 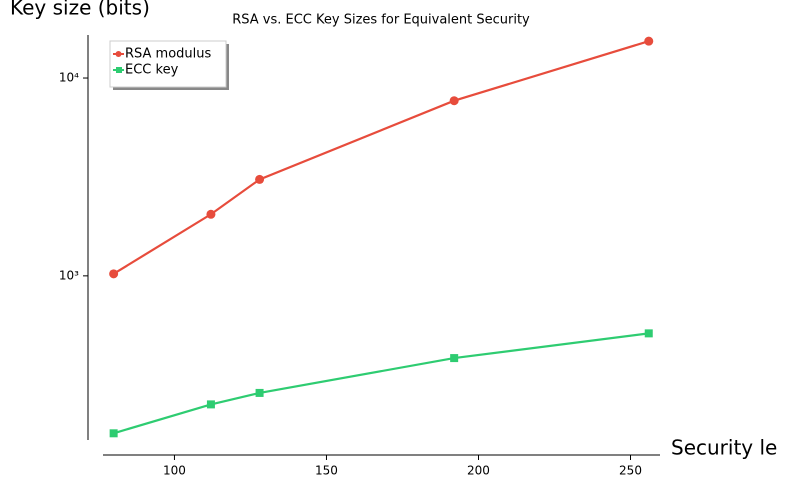 I want to click on y-tick-label: 10⁴, so click(x=69, y=78).